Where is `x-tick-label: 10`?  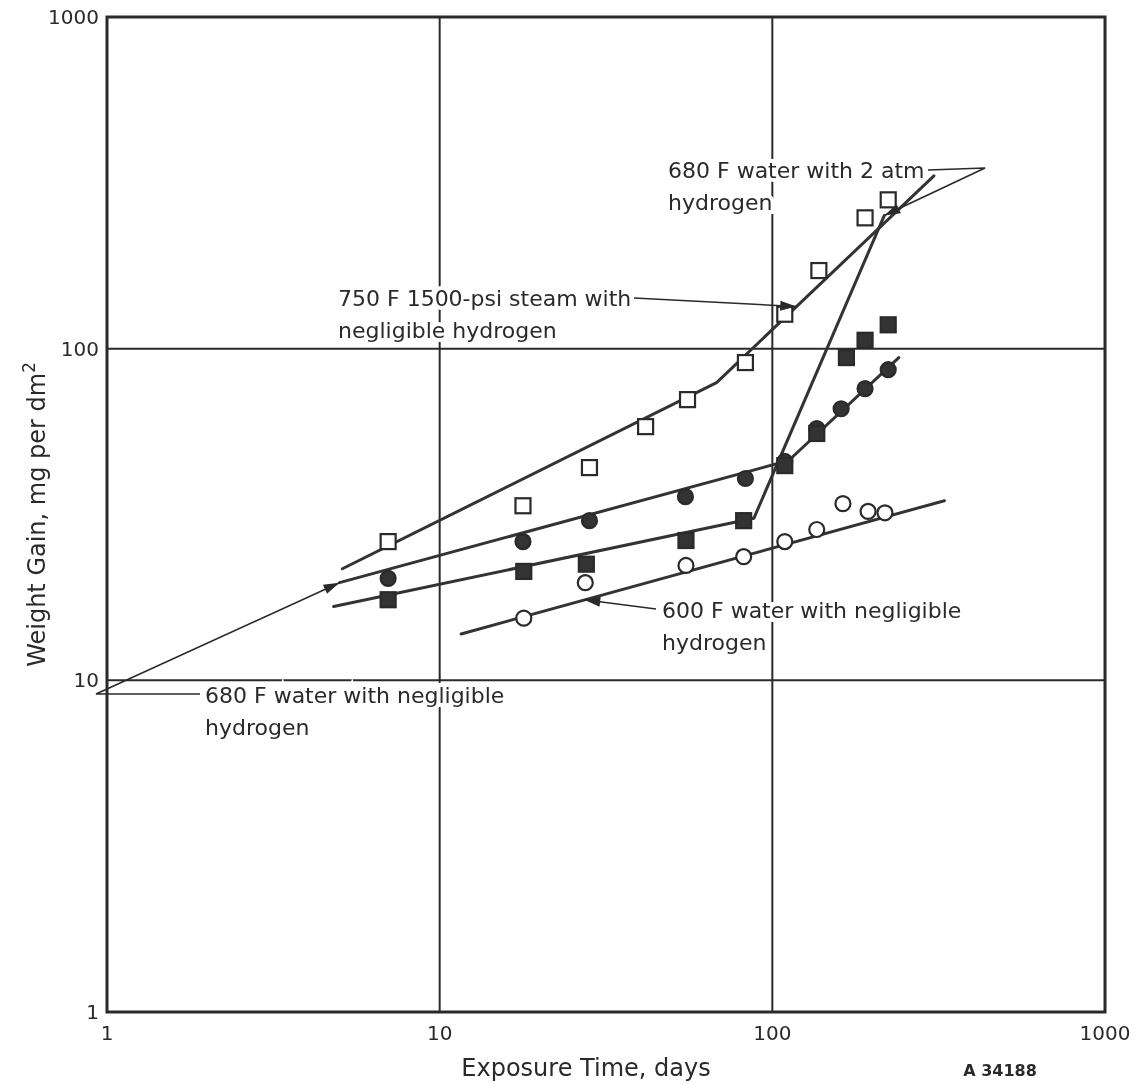
x-tick-label: 10 is located at coordinates (439, 1033).